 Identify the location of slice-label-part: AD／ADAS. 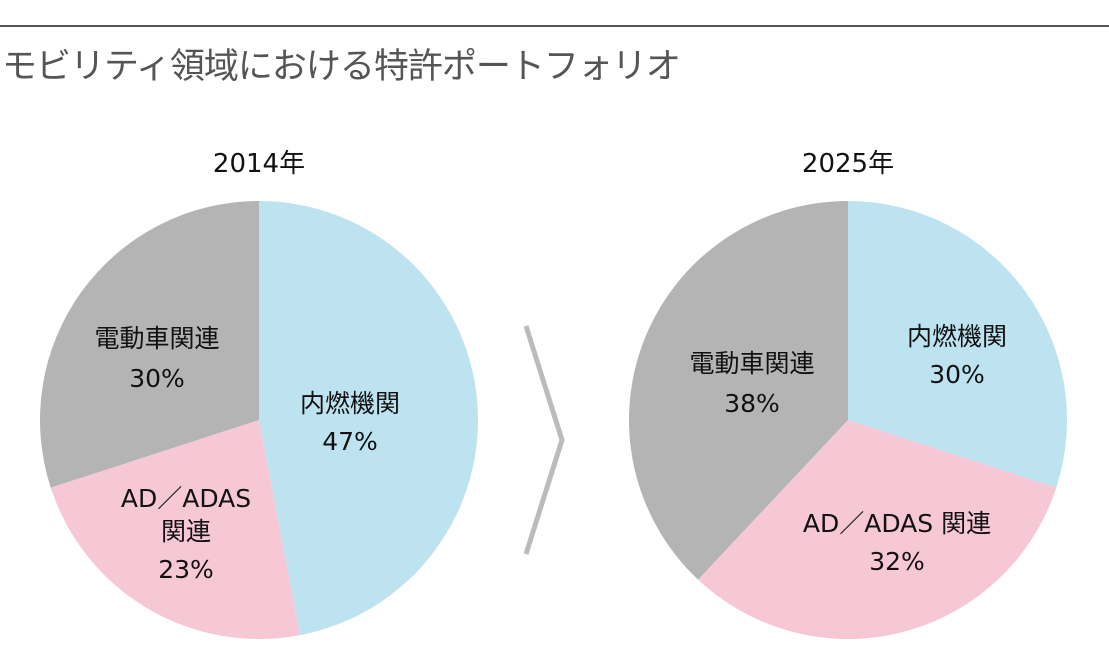
(186, 498).